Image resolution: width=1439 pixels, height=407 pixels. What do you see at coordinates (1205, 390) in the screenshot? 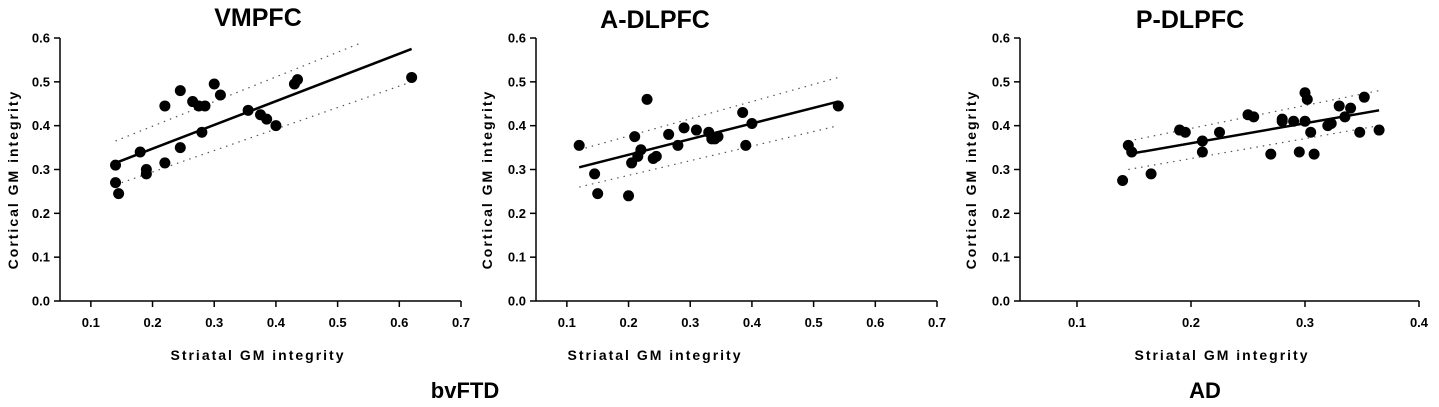
I see `group-label-ad: AD` at bounding box center [1205, 390].